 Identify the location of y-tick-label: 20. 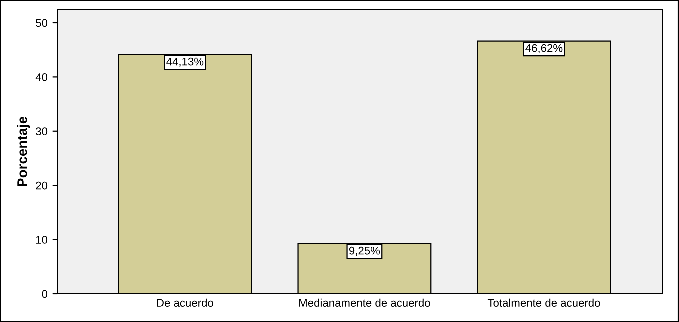
(42, 186).